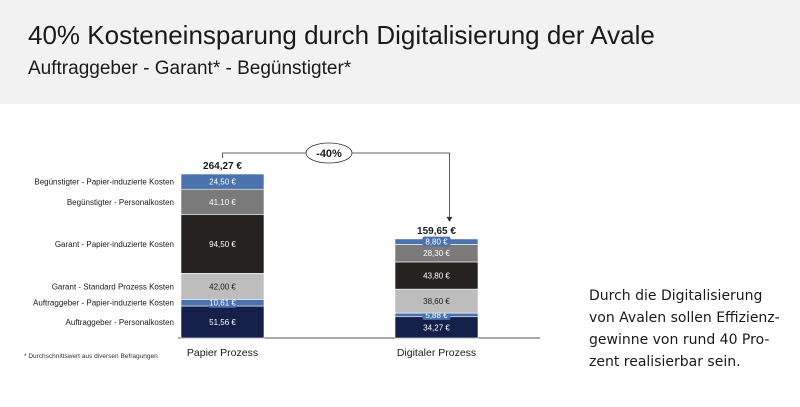 The height and width of the screenshot is (407, 800). Describe the element at coordinates (679, 340) in the screenshot. I see `side-note-line: gewinne von rund 40 Pro-` at that location.